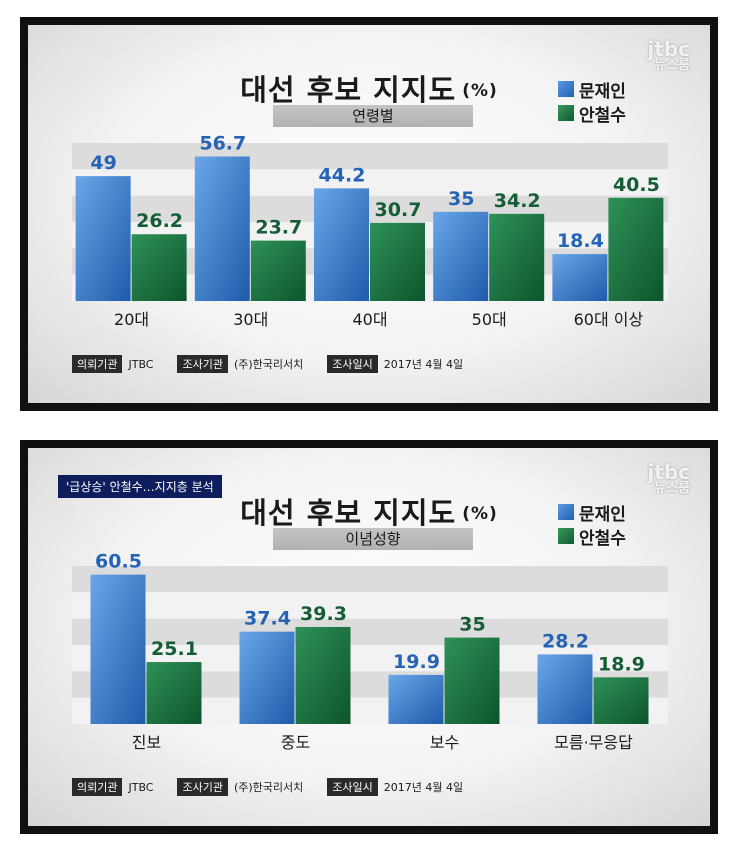 The image size is (729, 844). Describe the element at coordinates (174, 649) in the screenshot. I see `data-label: 25.1` at that location.